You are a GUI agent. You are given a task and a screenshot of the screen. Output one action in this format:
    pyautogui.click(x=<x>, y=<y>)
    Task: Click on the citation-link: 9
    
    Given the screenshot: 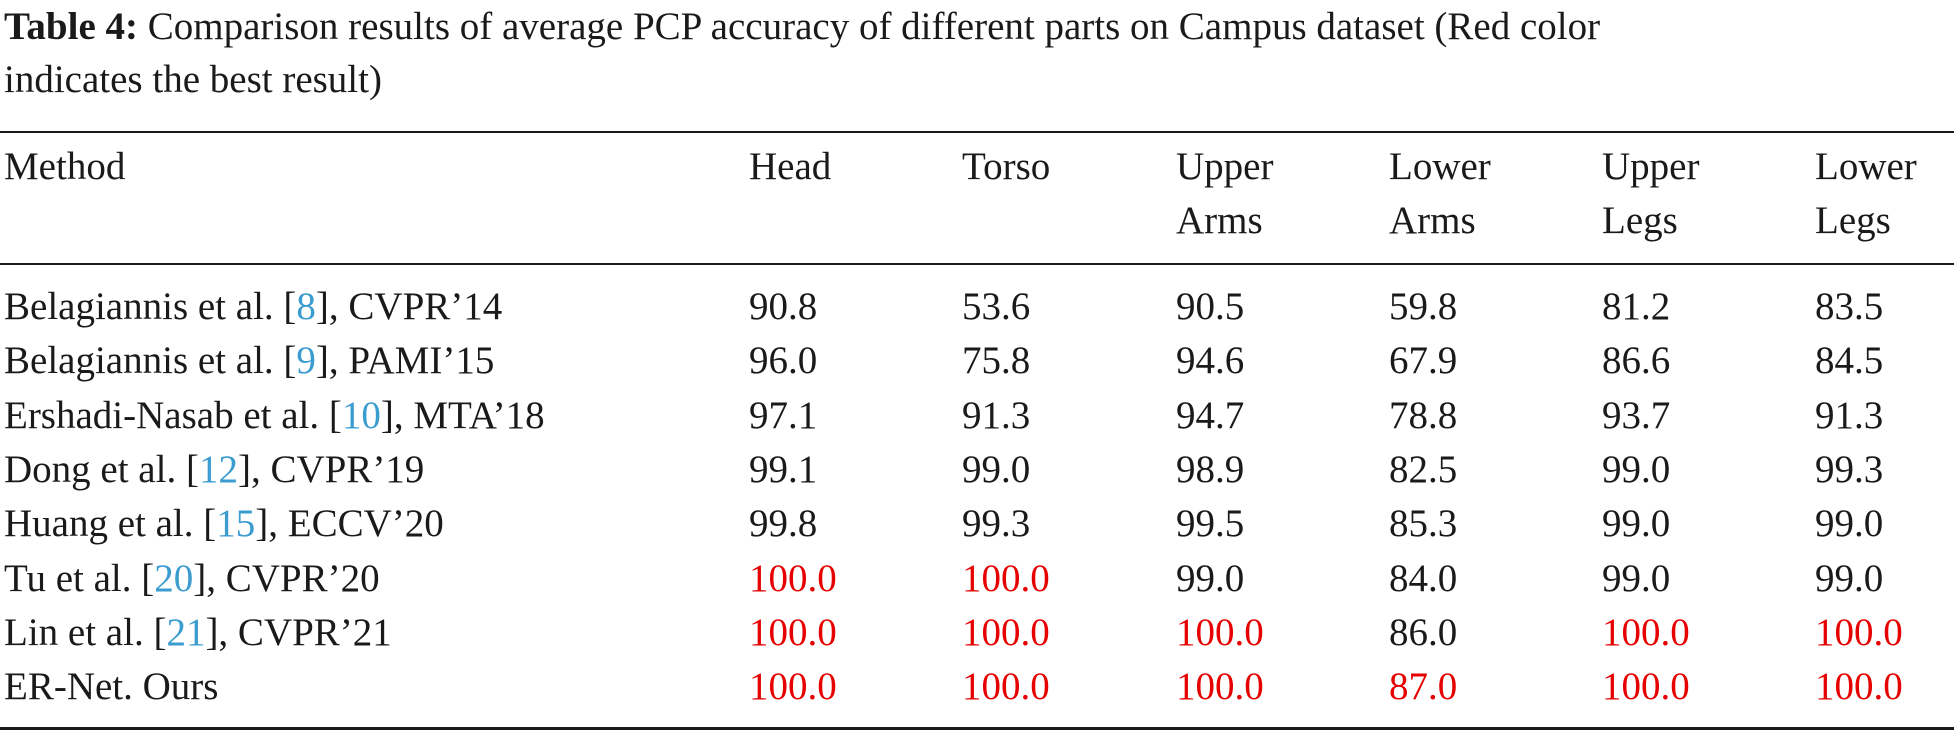 What is the action you would take?
    pyautogui.click(x=306, y=361)
    